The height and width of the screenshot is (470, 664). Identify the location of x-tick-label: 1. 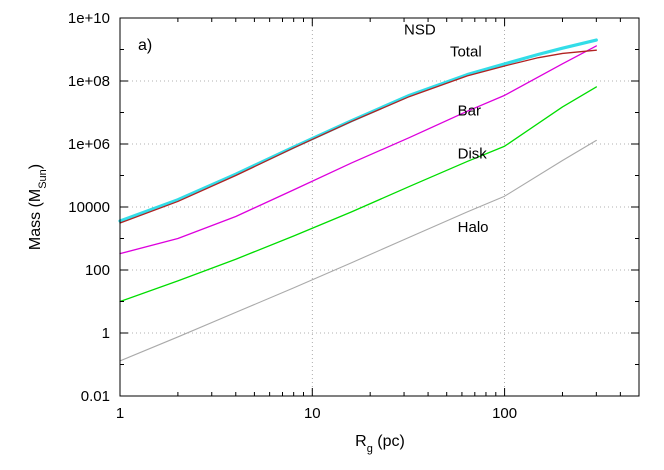
(120, 413).